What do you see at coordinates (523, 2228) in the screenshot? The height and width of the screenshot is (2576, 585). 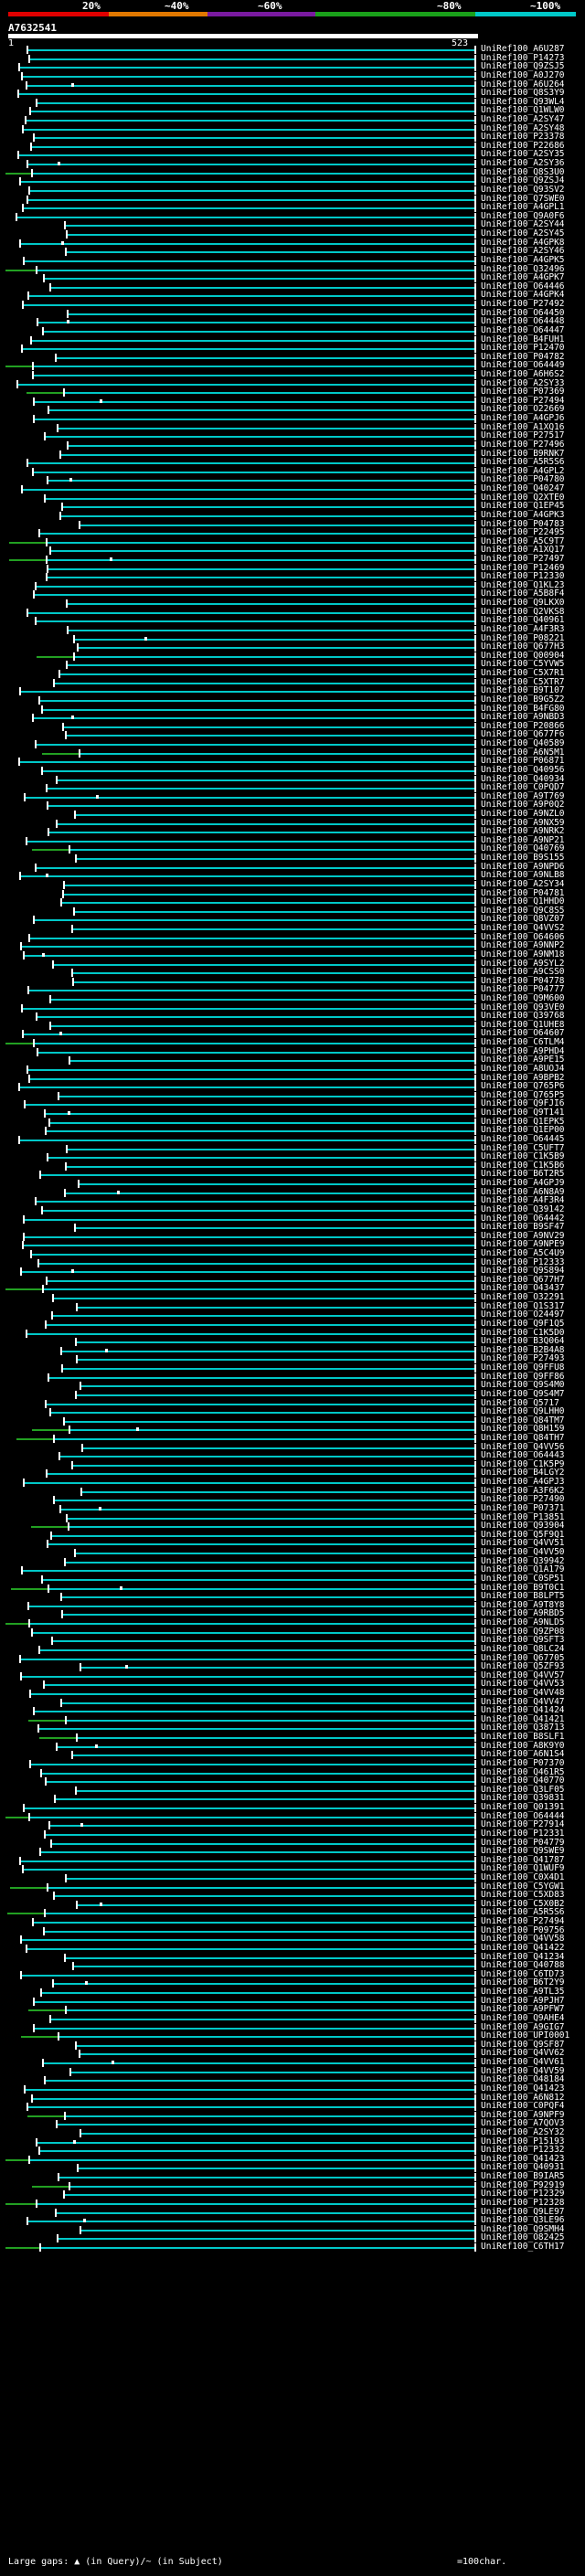 I see `hit-label: UniRef100_Q9SMH4` at bounding box center [523, 2228].